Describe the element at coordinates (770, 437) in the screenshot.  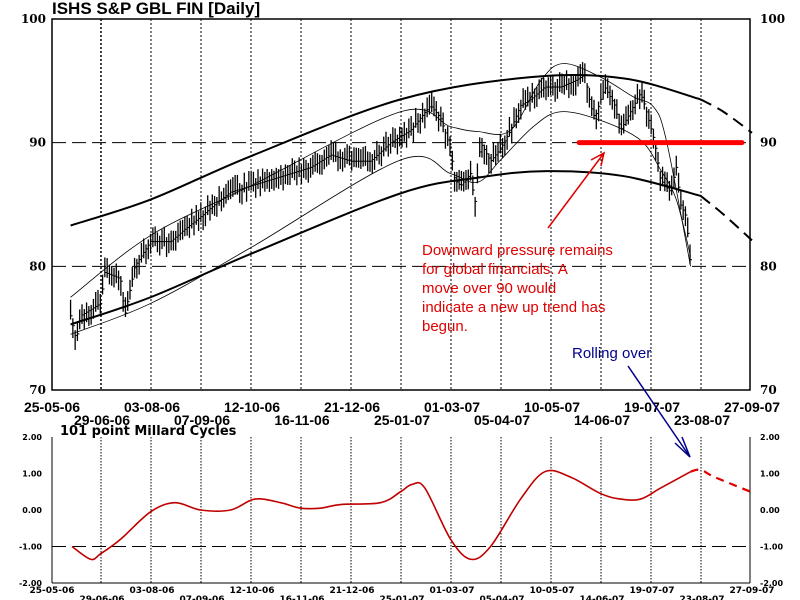
I see `y-tick-label-right: 2.00` at that location.